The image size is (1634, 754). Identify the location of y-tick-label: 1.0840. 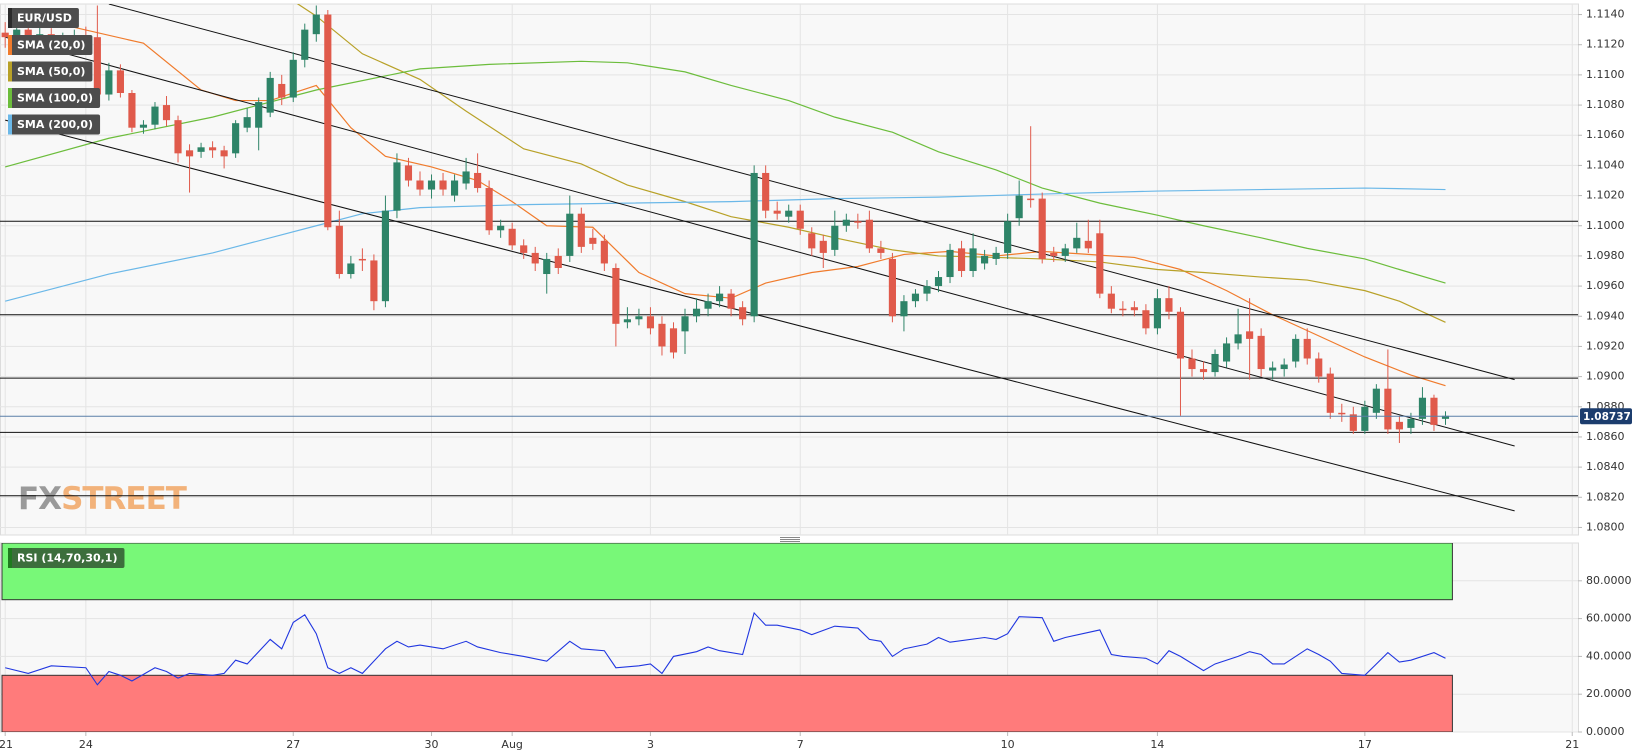
(1605, 466).